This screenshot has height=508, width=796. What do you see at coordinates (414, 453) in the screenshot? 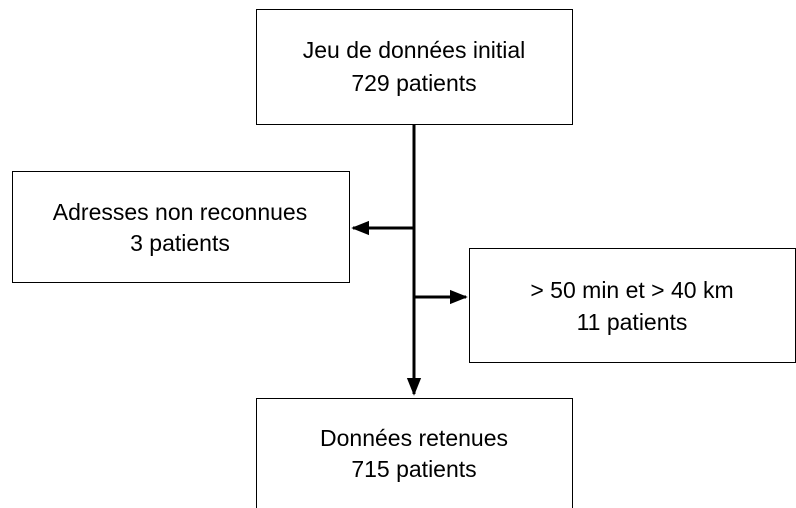
I see `retained-box` at bounding box center [414, 453].